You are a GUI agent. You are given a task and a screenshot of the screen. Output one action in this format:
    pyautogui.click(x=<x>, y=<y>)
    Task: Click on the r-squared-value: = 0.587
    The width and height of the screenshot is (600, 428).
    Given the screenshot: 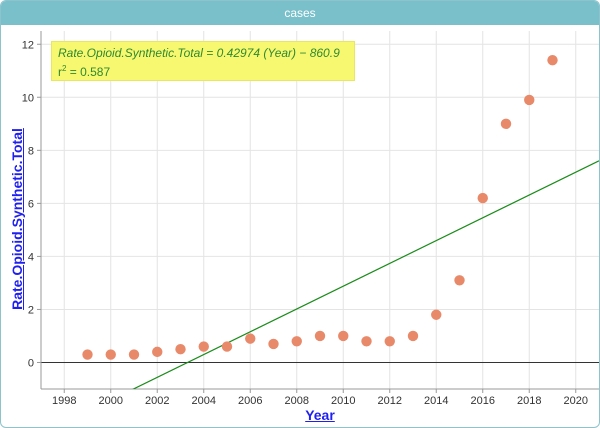 What is the action you would take?
    pyautogui.click(x=88, y=72)
    